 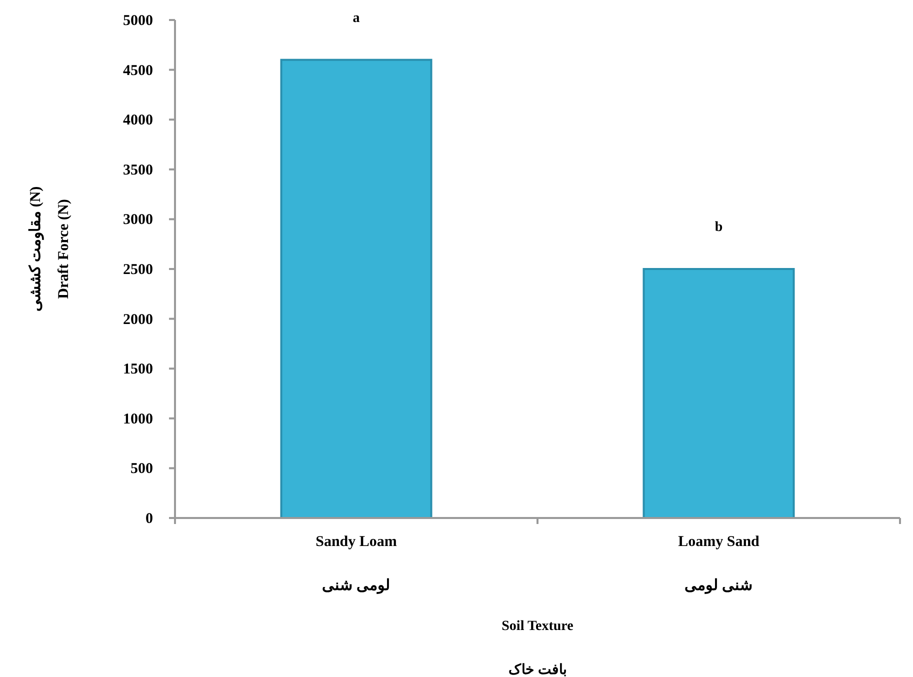 What do you see at coordinates (138, 370) in the screenshot?
I see `y-tick-label: 1500` at bounding box center [138, 370].